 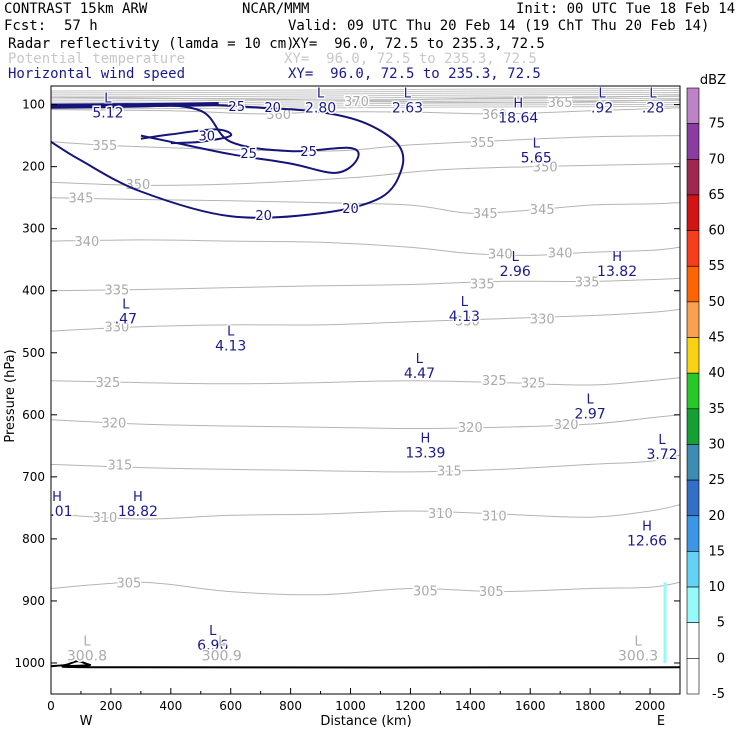 I want to click on extremum-low: L.92, so click(x=601, y=102).